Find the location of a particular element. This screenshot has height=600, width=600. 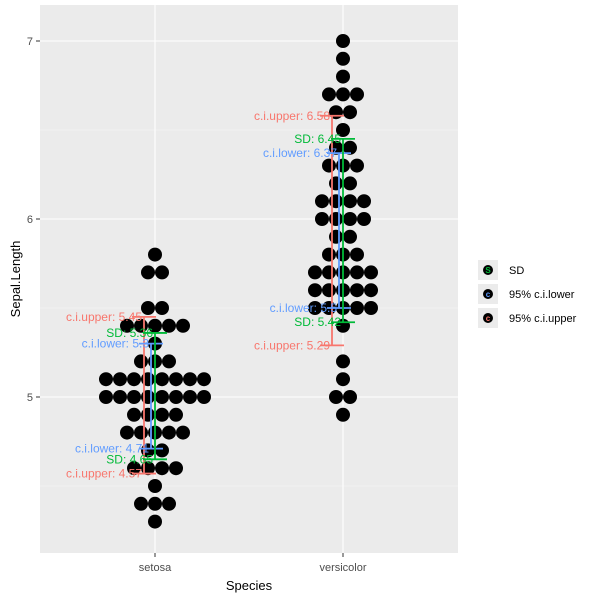

x-tick-label: versicolor is located at coordinates (342, 568).